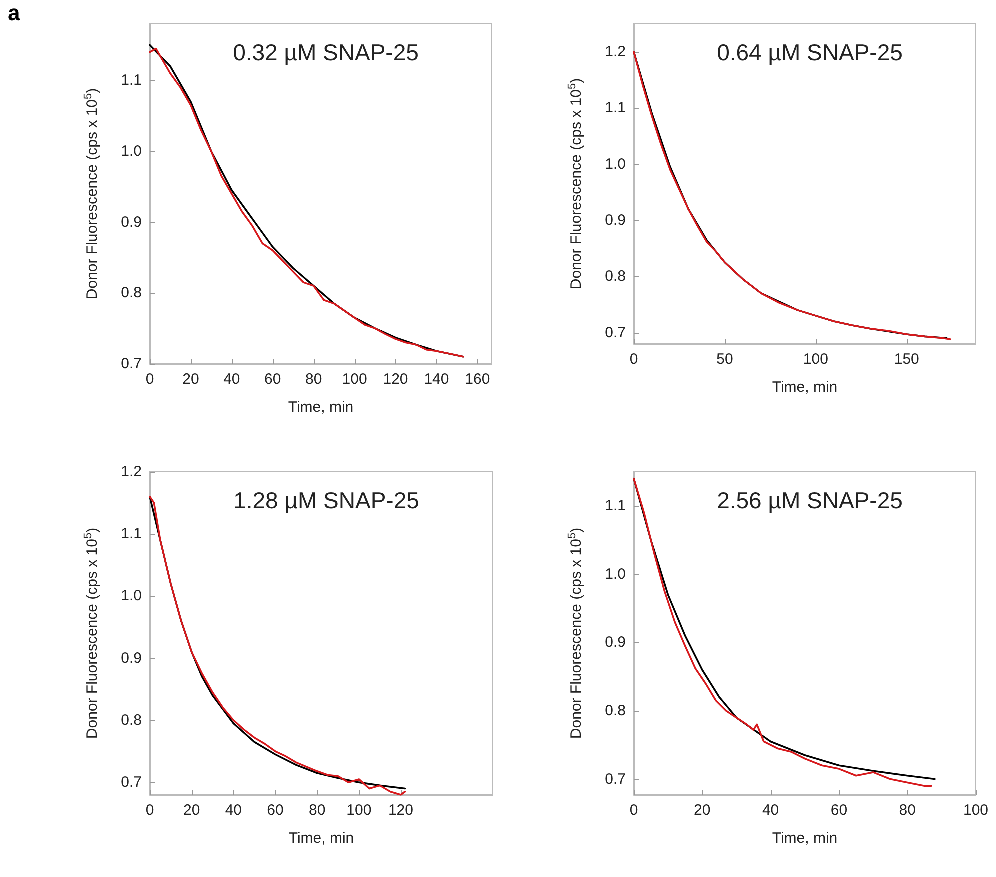  I want to click on x-tick-label: 150, so click(907, 359).